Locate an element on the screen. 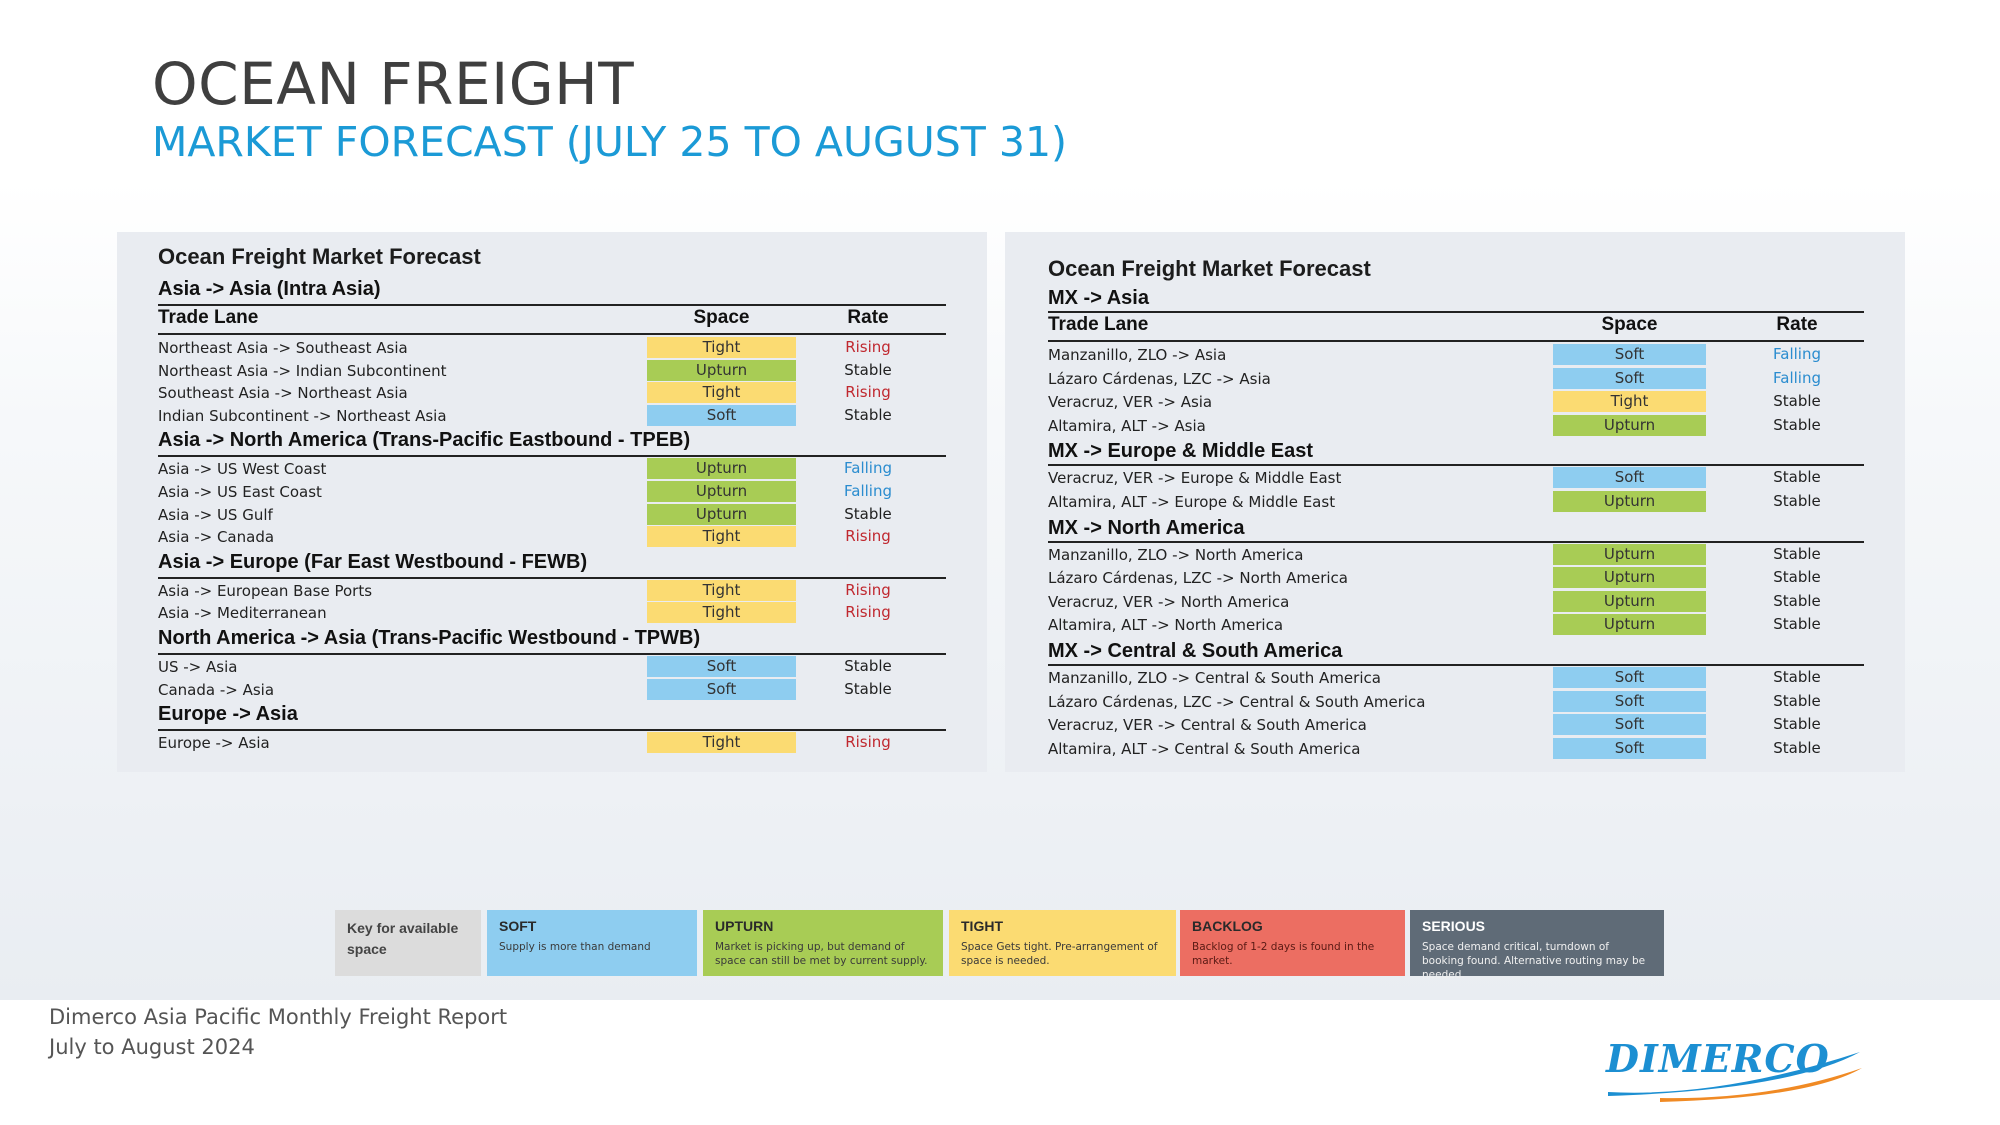  table-row: Canada -> Asia Soft Stable is located at coordinates (552, 689).